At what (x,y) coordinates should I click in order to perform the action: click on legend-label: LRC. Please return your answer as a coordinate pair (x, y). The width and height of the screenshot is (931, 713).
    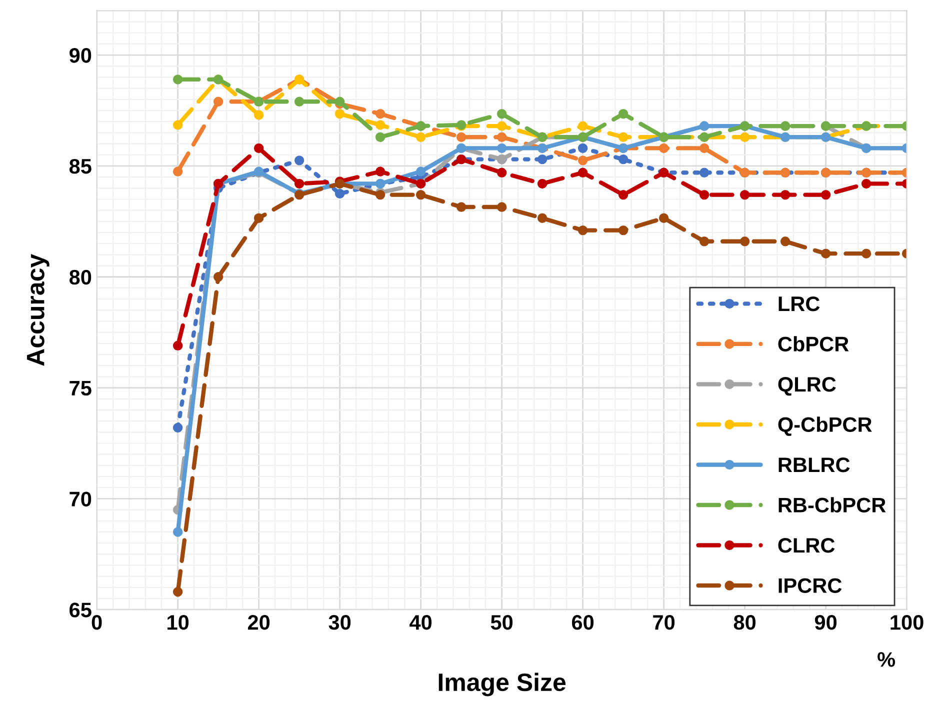
    Looking at the image, I should click on (799, 304).